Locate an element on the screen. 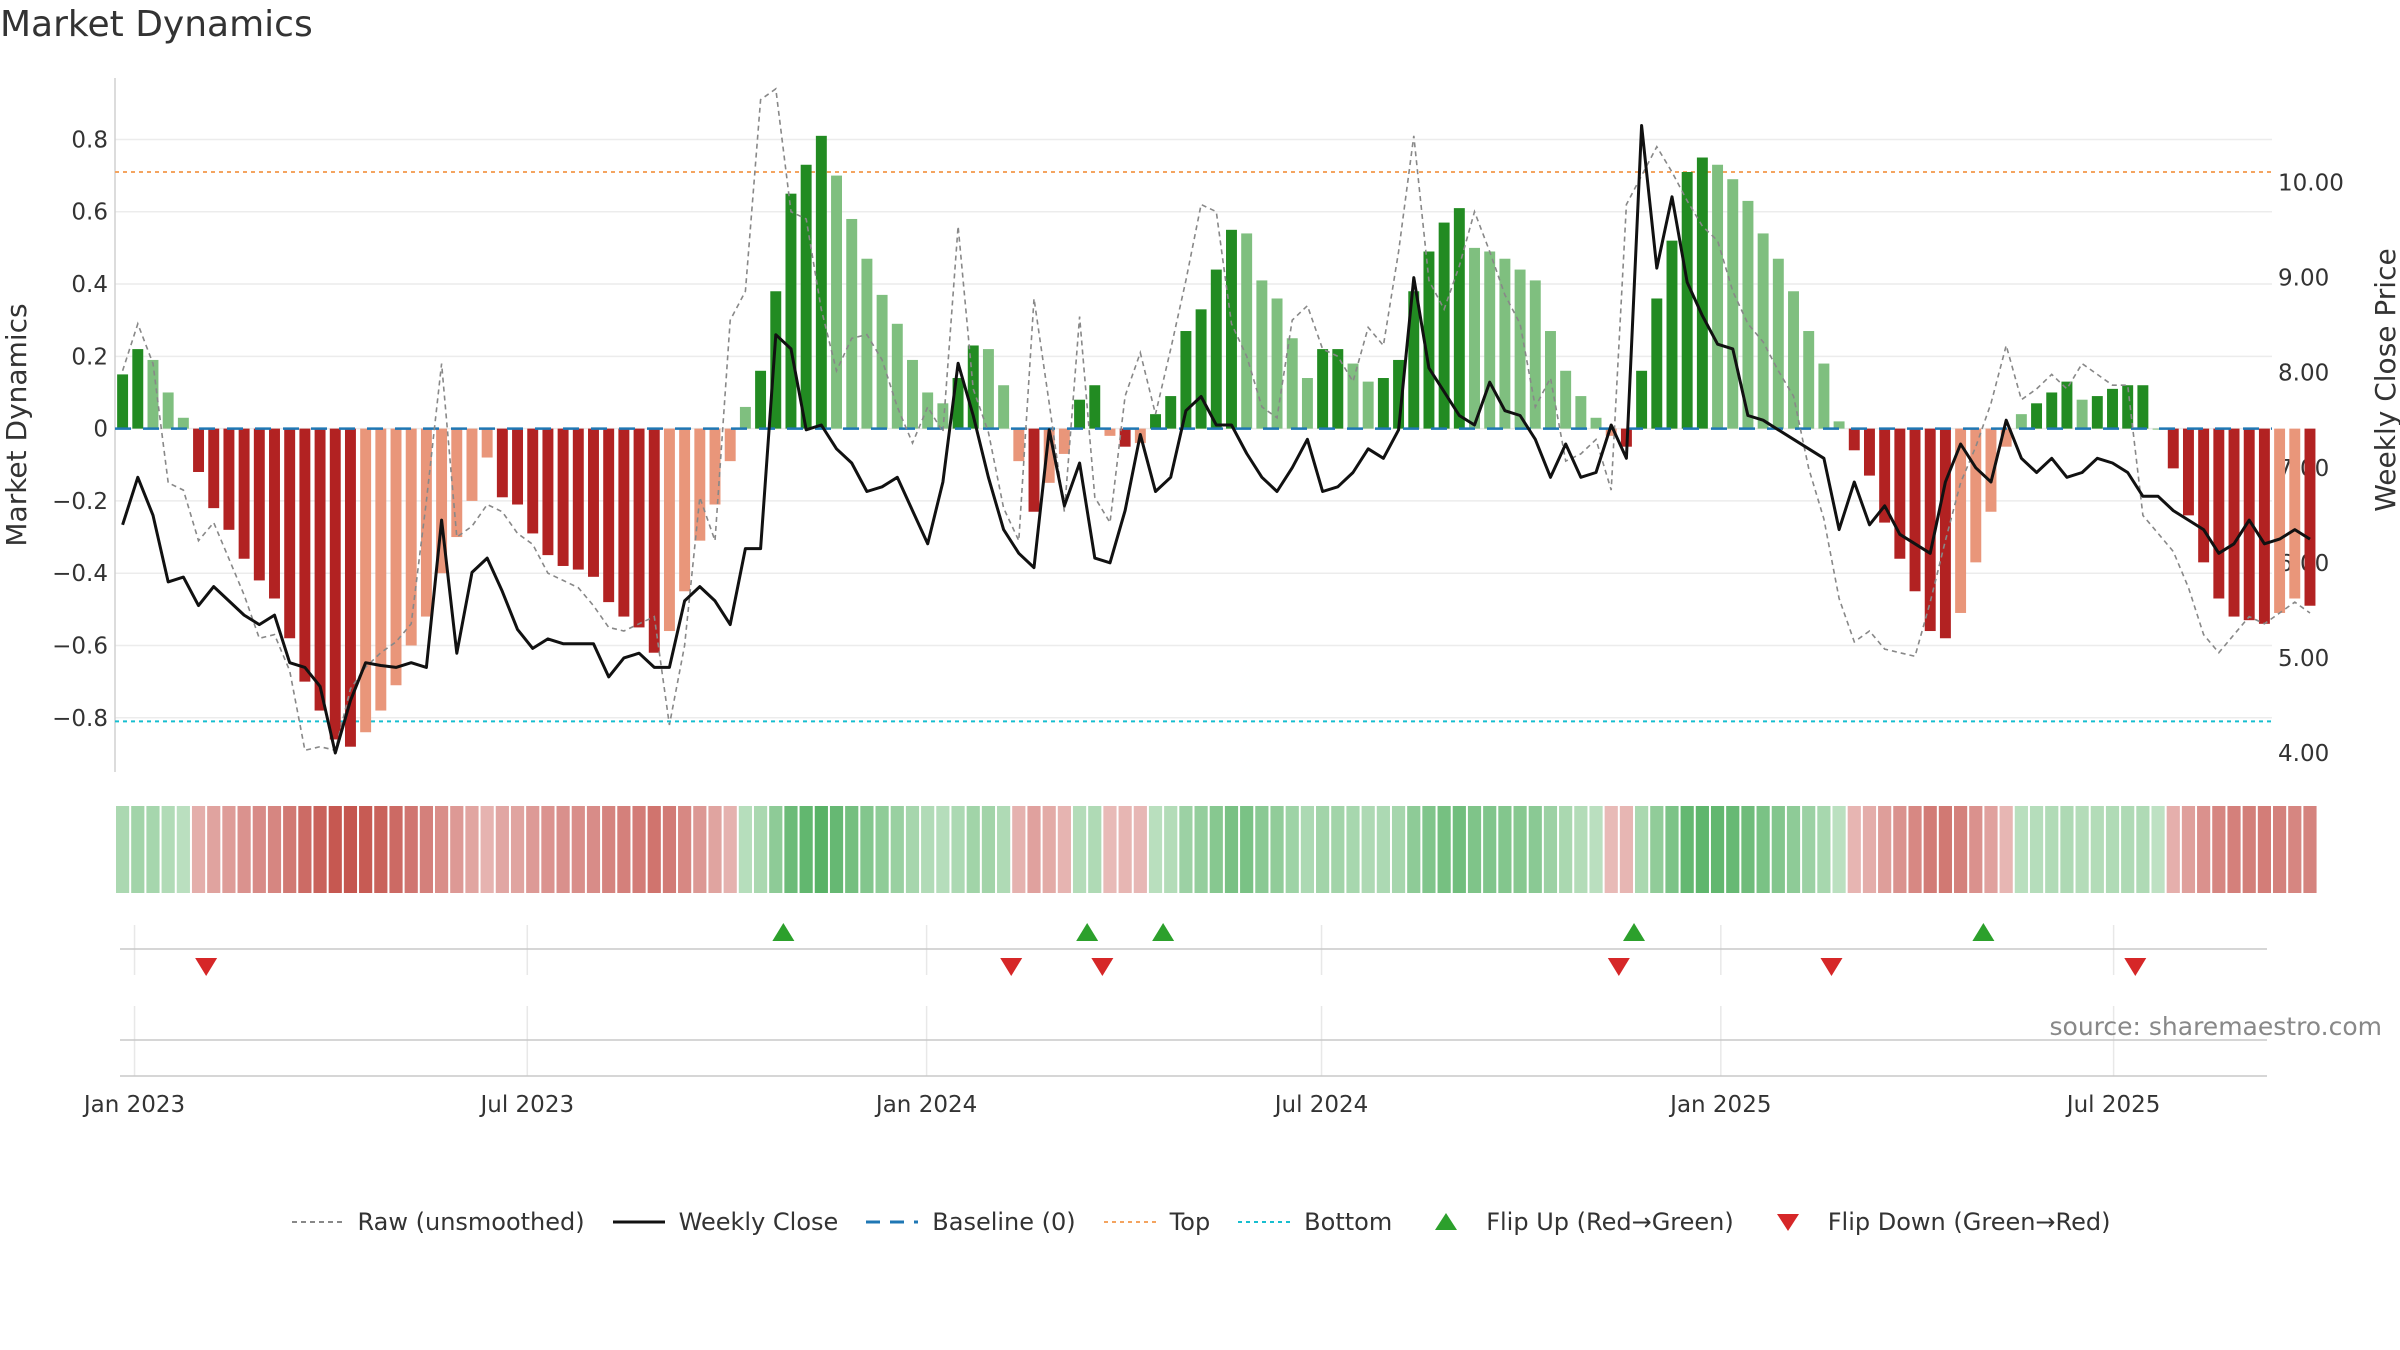 The width and height of the screenshot is (2400, 1350). legend-label-top: Top is located at coordinates (1190, 1222).